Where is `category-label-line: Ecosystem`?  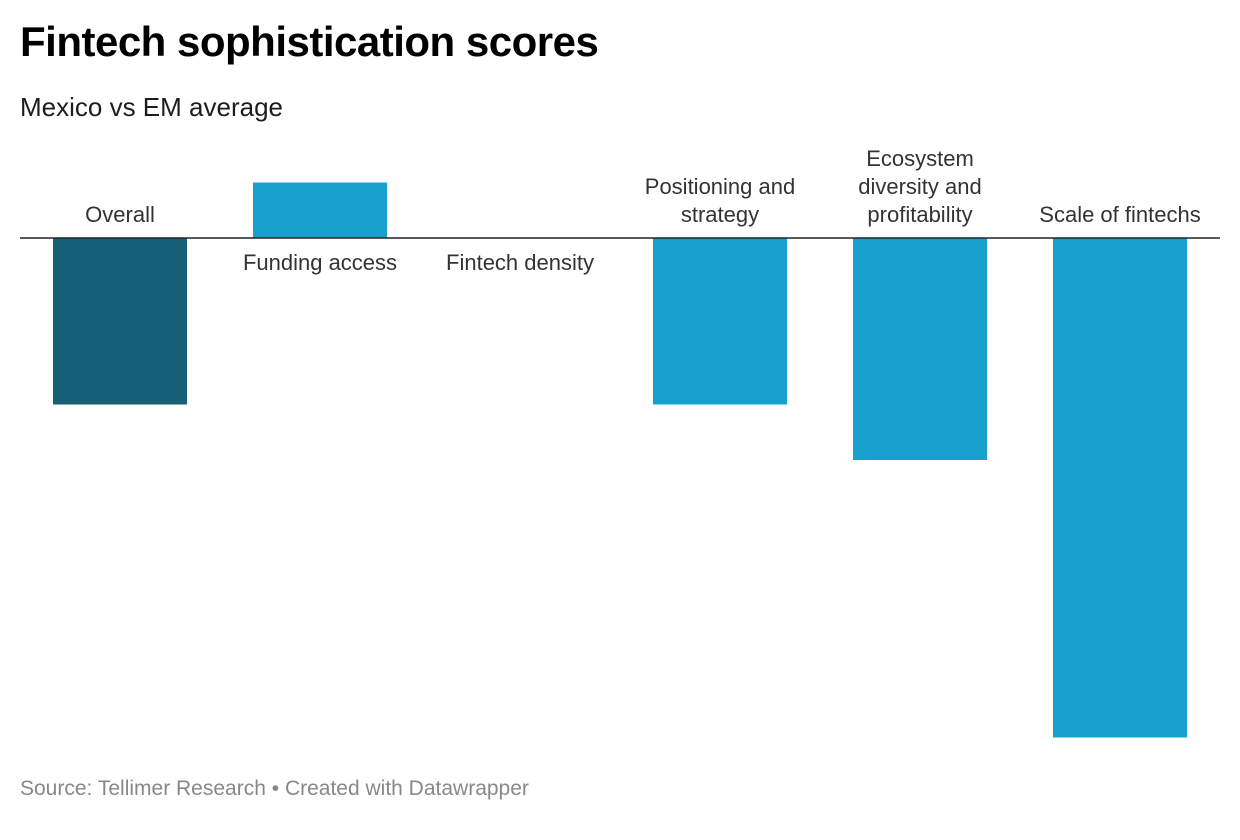
category-label-line: Ecosystem is located at coordinates (920, 158).